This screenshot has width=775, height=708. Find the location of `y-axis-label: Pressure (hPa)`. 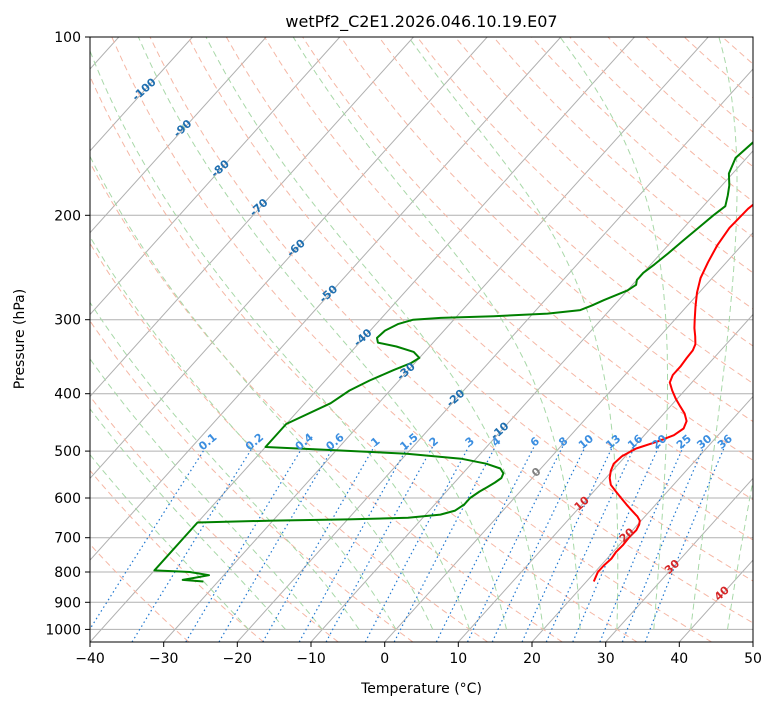

y-axis-label: Pressure (hPa) is located at coordinates (20, 339).